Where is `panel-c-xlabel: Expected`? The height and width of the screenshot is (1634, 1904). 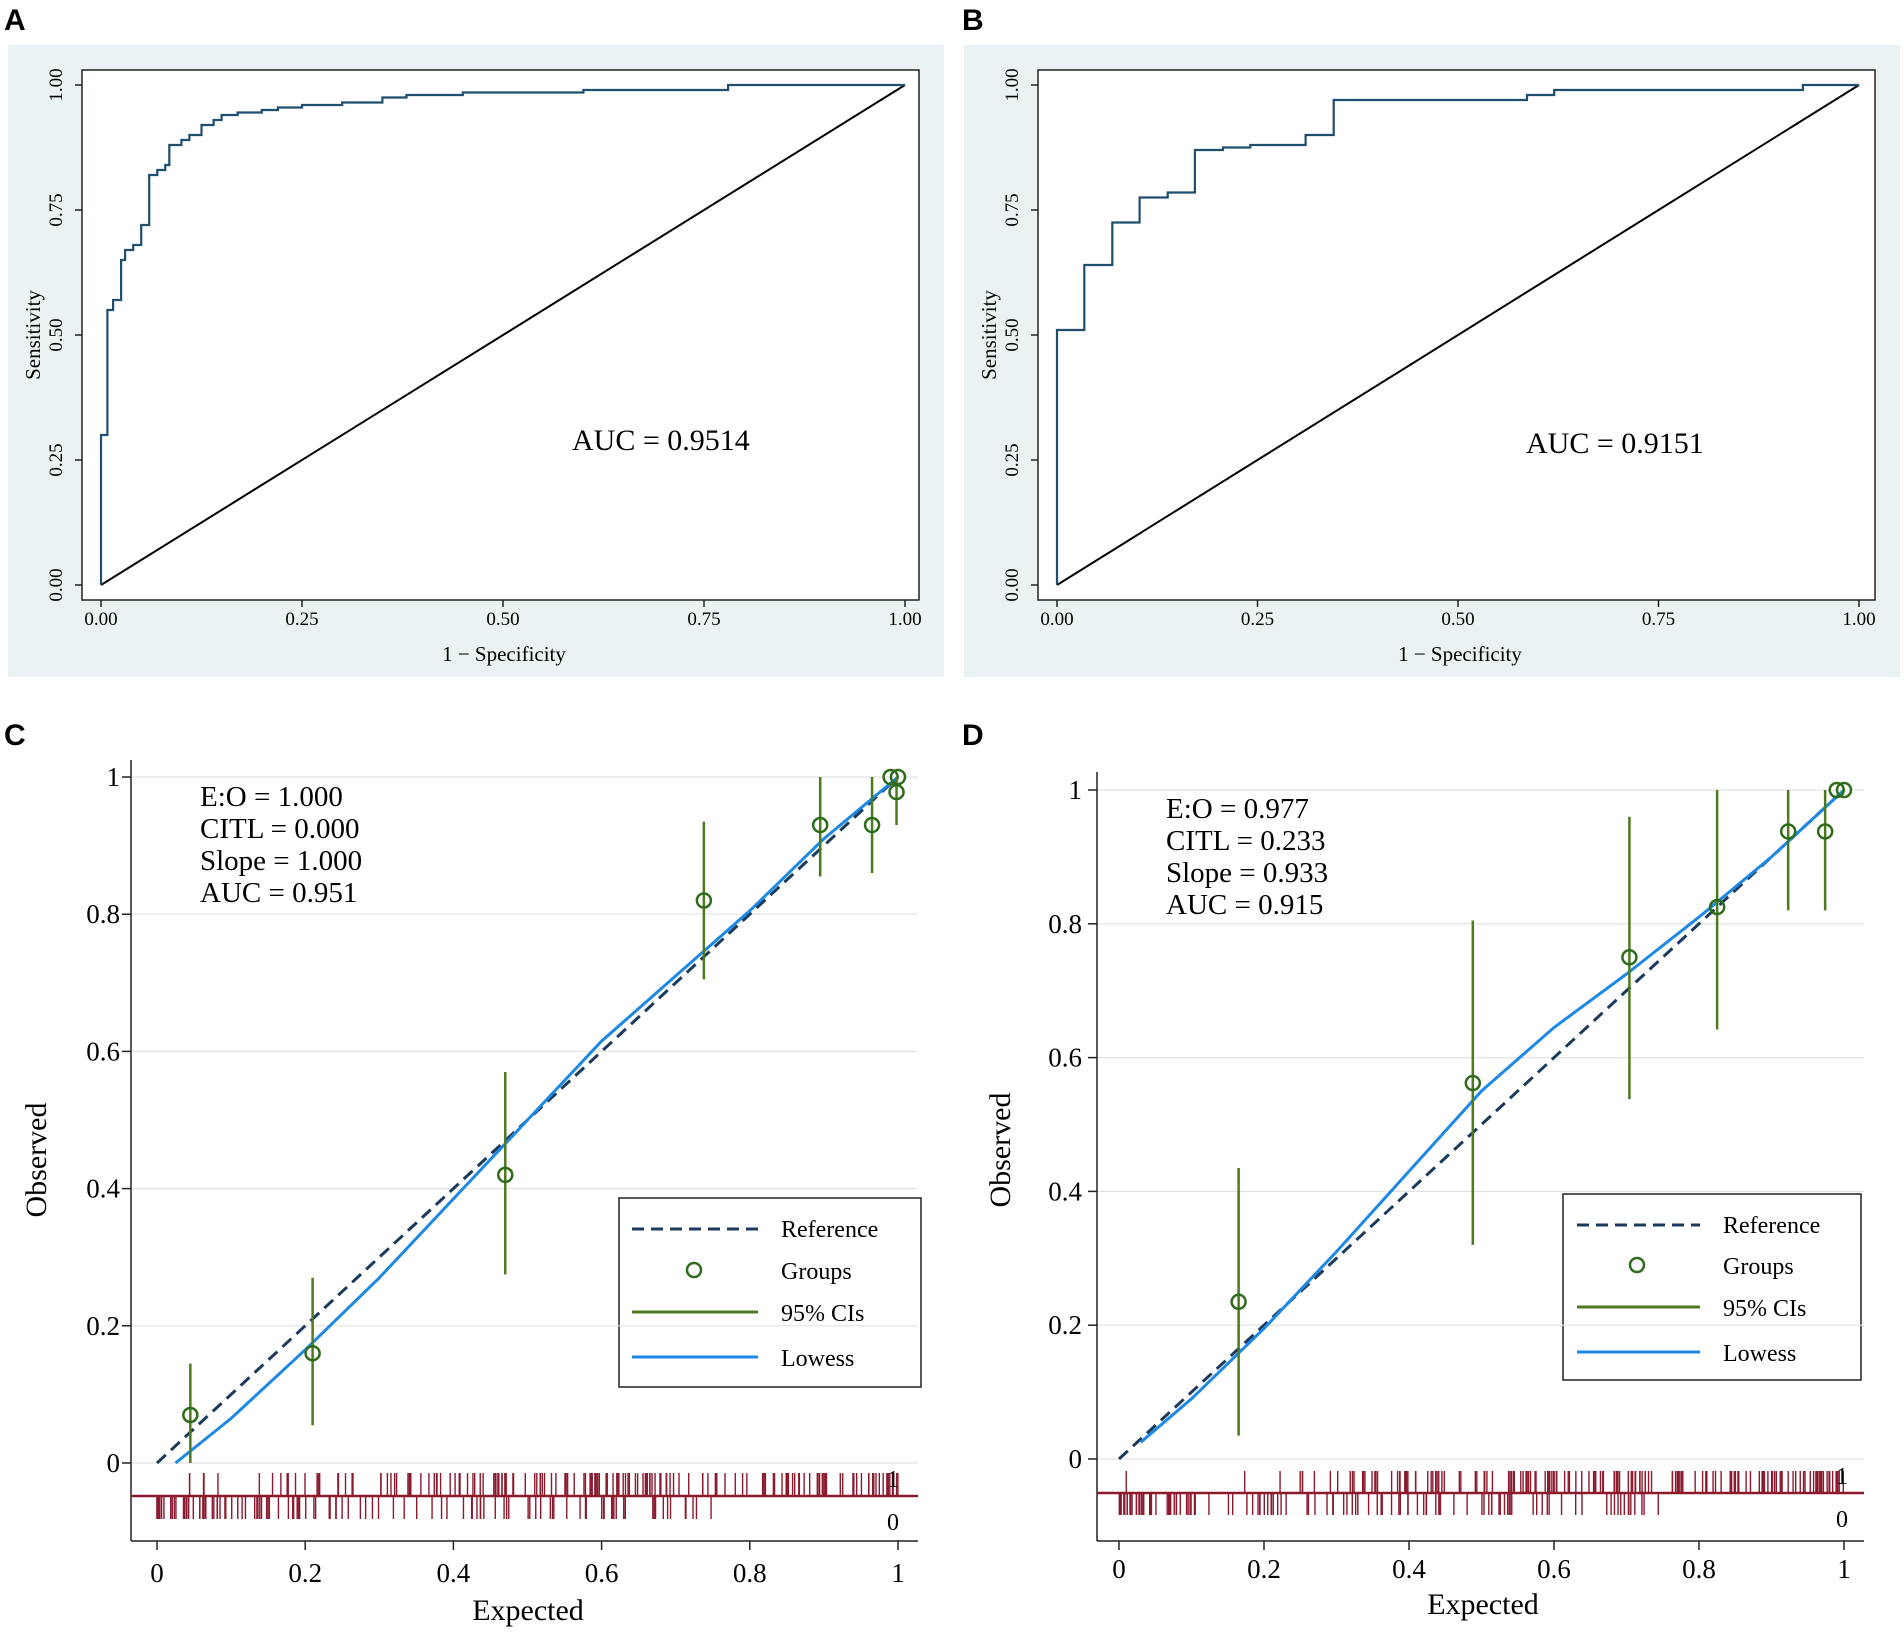
panel-c-xlabel: Expected is located at coordinates (528, 1610).